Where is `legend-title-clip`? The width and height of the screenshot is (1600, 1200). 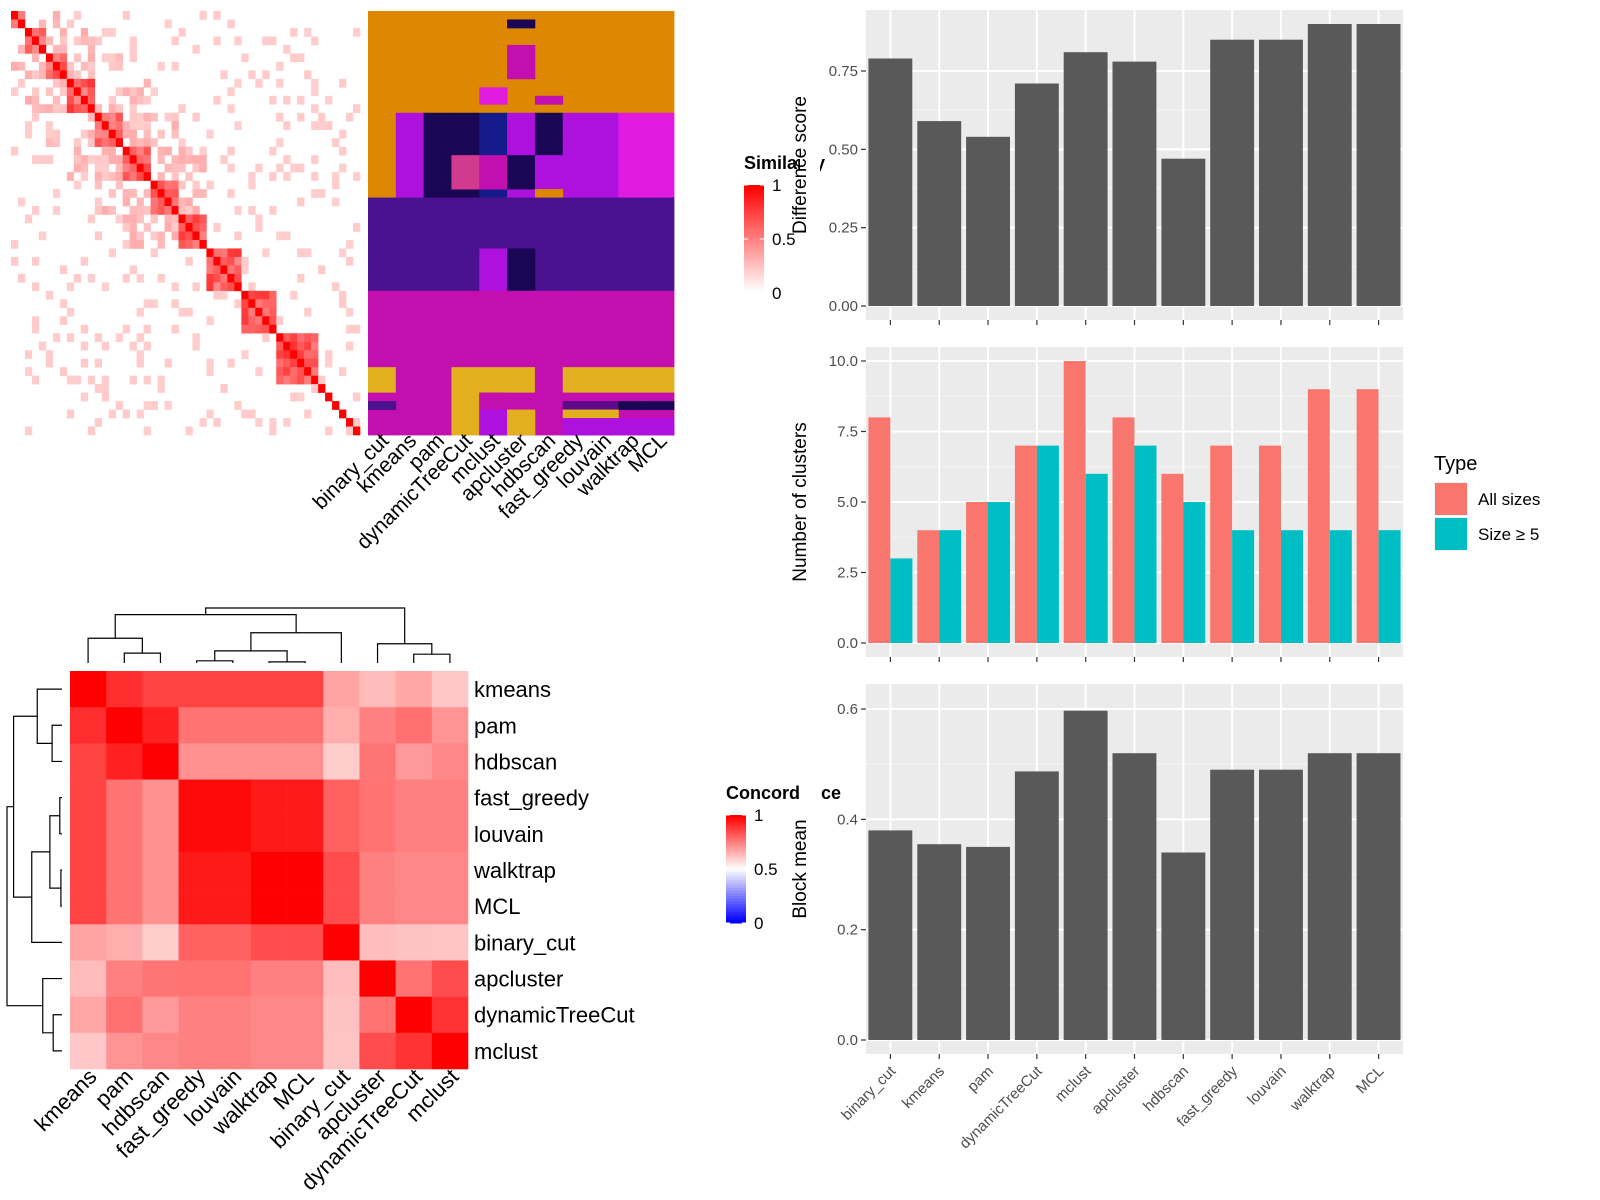 legend-title-clip is located at coordinates (810, 795).